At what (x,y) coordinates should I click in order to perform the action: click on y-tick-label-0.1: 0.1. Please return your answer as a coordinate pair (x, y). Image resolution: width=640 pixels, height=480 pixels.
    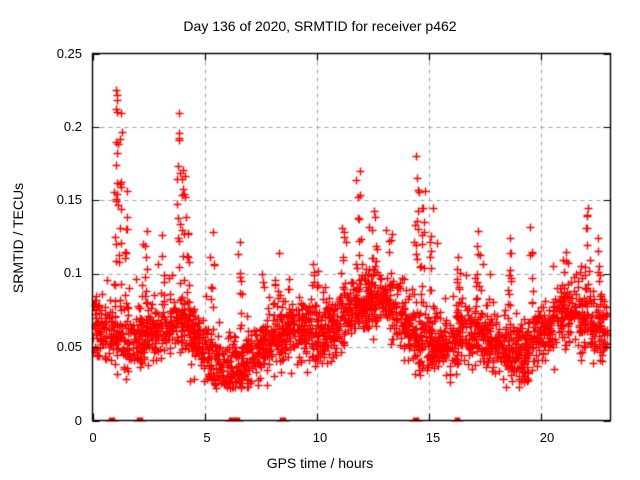
    Looking at the image, I should click on (72, 272).